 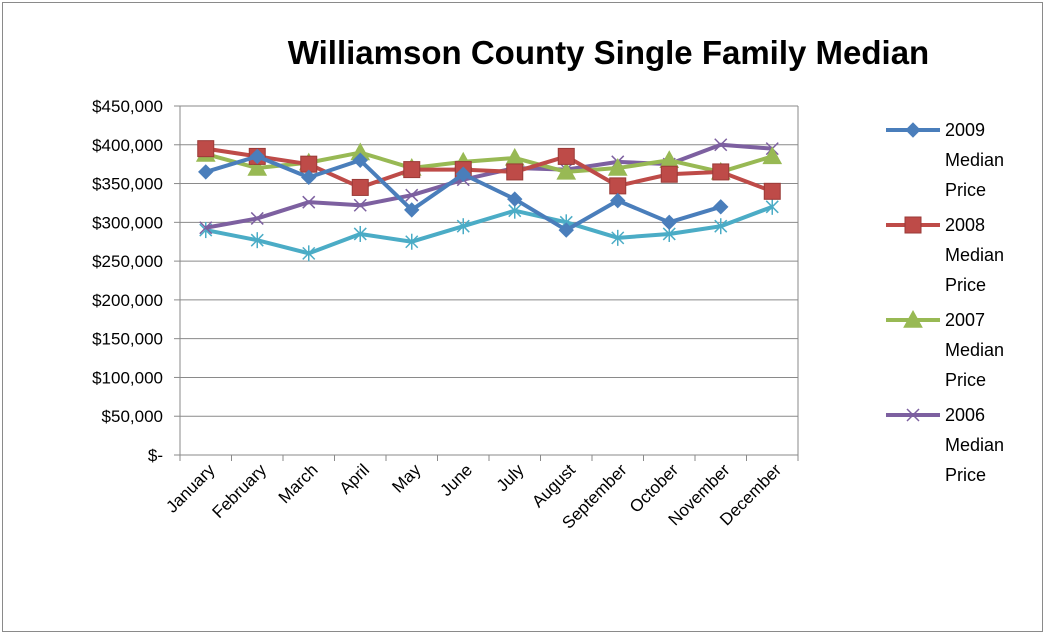 What do you see at coordinates (457, 480) in the screenshot?
I see `x-tick-label: June` at bounding box center [457, 480].